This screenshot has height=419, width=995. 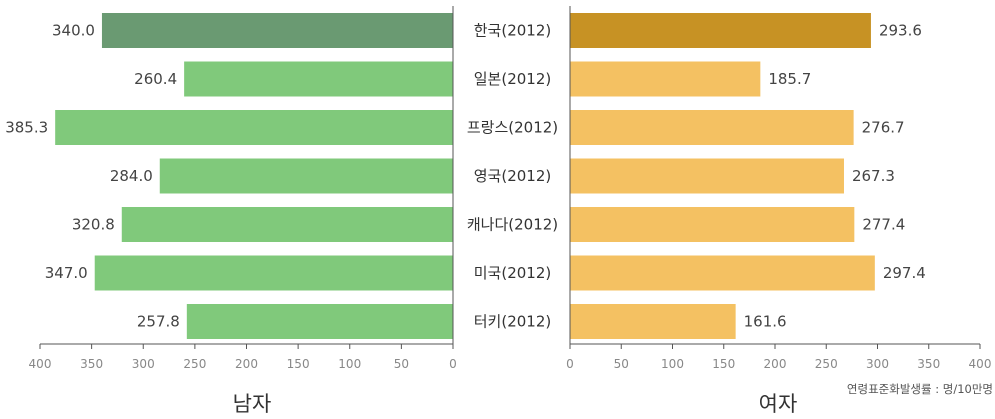 What do you see at coordinates (40, 364) in the screenshot?
I see `male-tick-label: 400` at bounding box center [40, 364].